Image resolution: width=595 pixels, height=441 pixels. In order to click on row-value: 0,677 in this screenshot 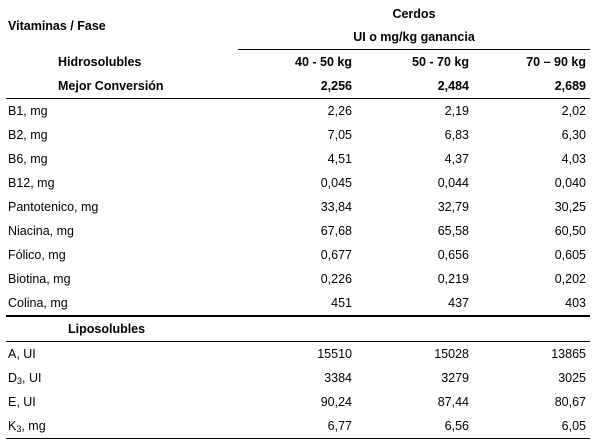, I will do `click(336, 255)`.